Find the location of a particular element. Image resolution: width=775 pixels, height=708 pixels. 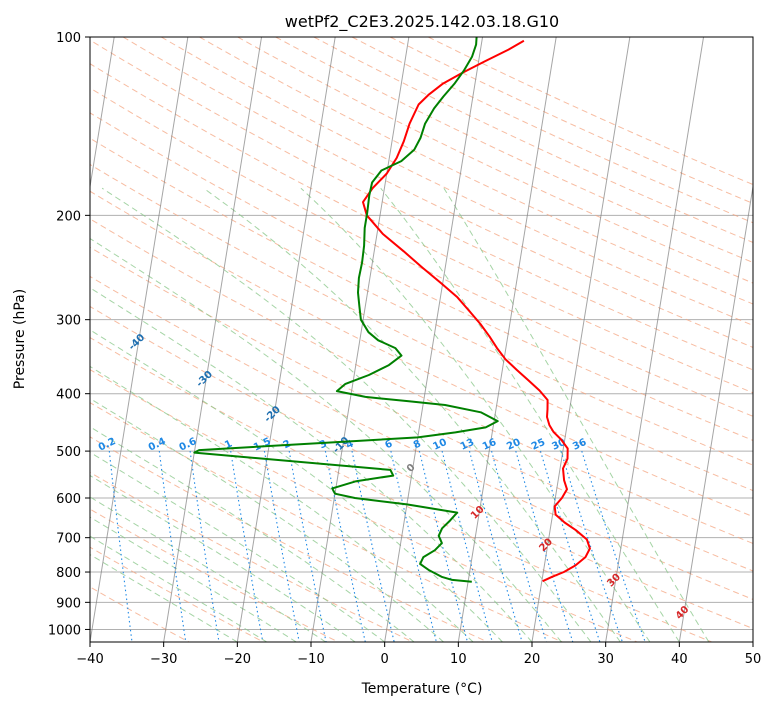

mixing-ratio-label: 4 is located at coordinates (349, 444).